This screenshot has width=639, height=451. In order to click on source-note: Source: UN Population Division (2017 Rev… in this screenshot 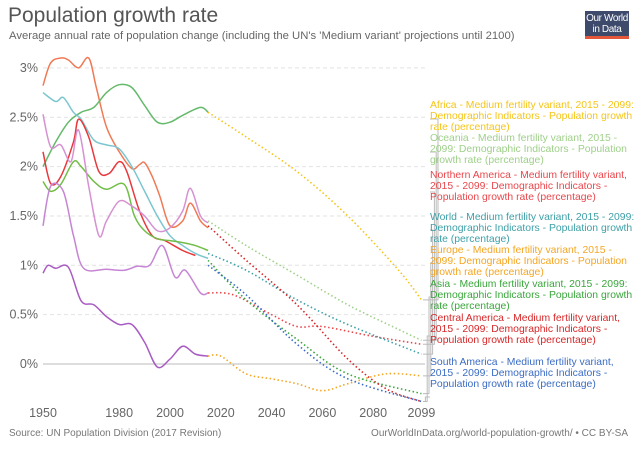, I will do `click(115, 433)`.